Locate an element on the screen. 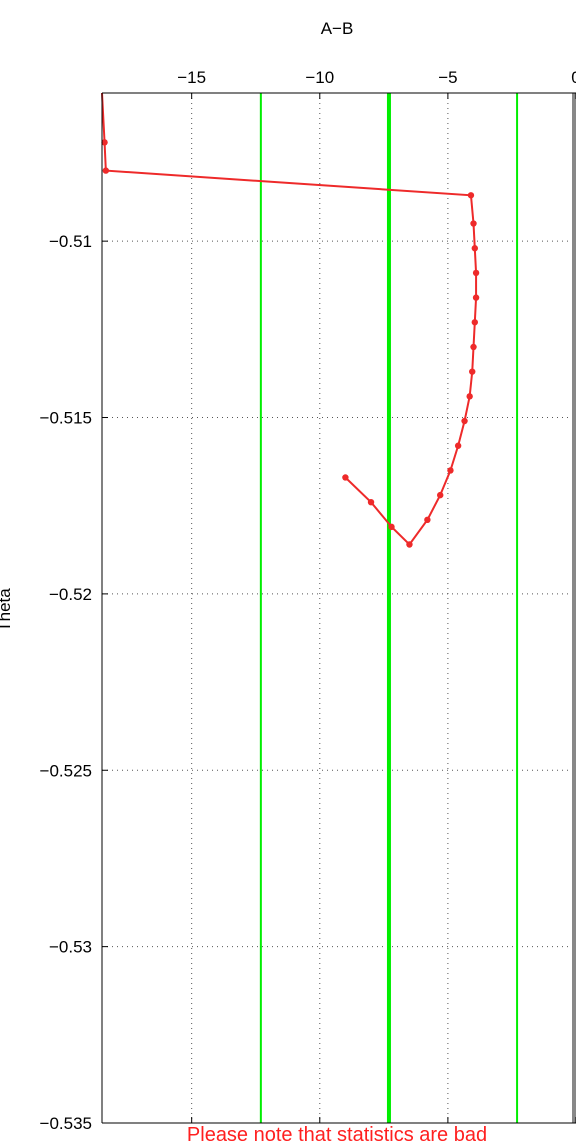 This screenshot has width=576, height=1141. y-tick-label: −0.53 is located at coordinates (70, 947).